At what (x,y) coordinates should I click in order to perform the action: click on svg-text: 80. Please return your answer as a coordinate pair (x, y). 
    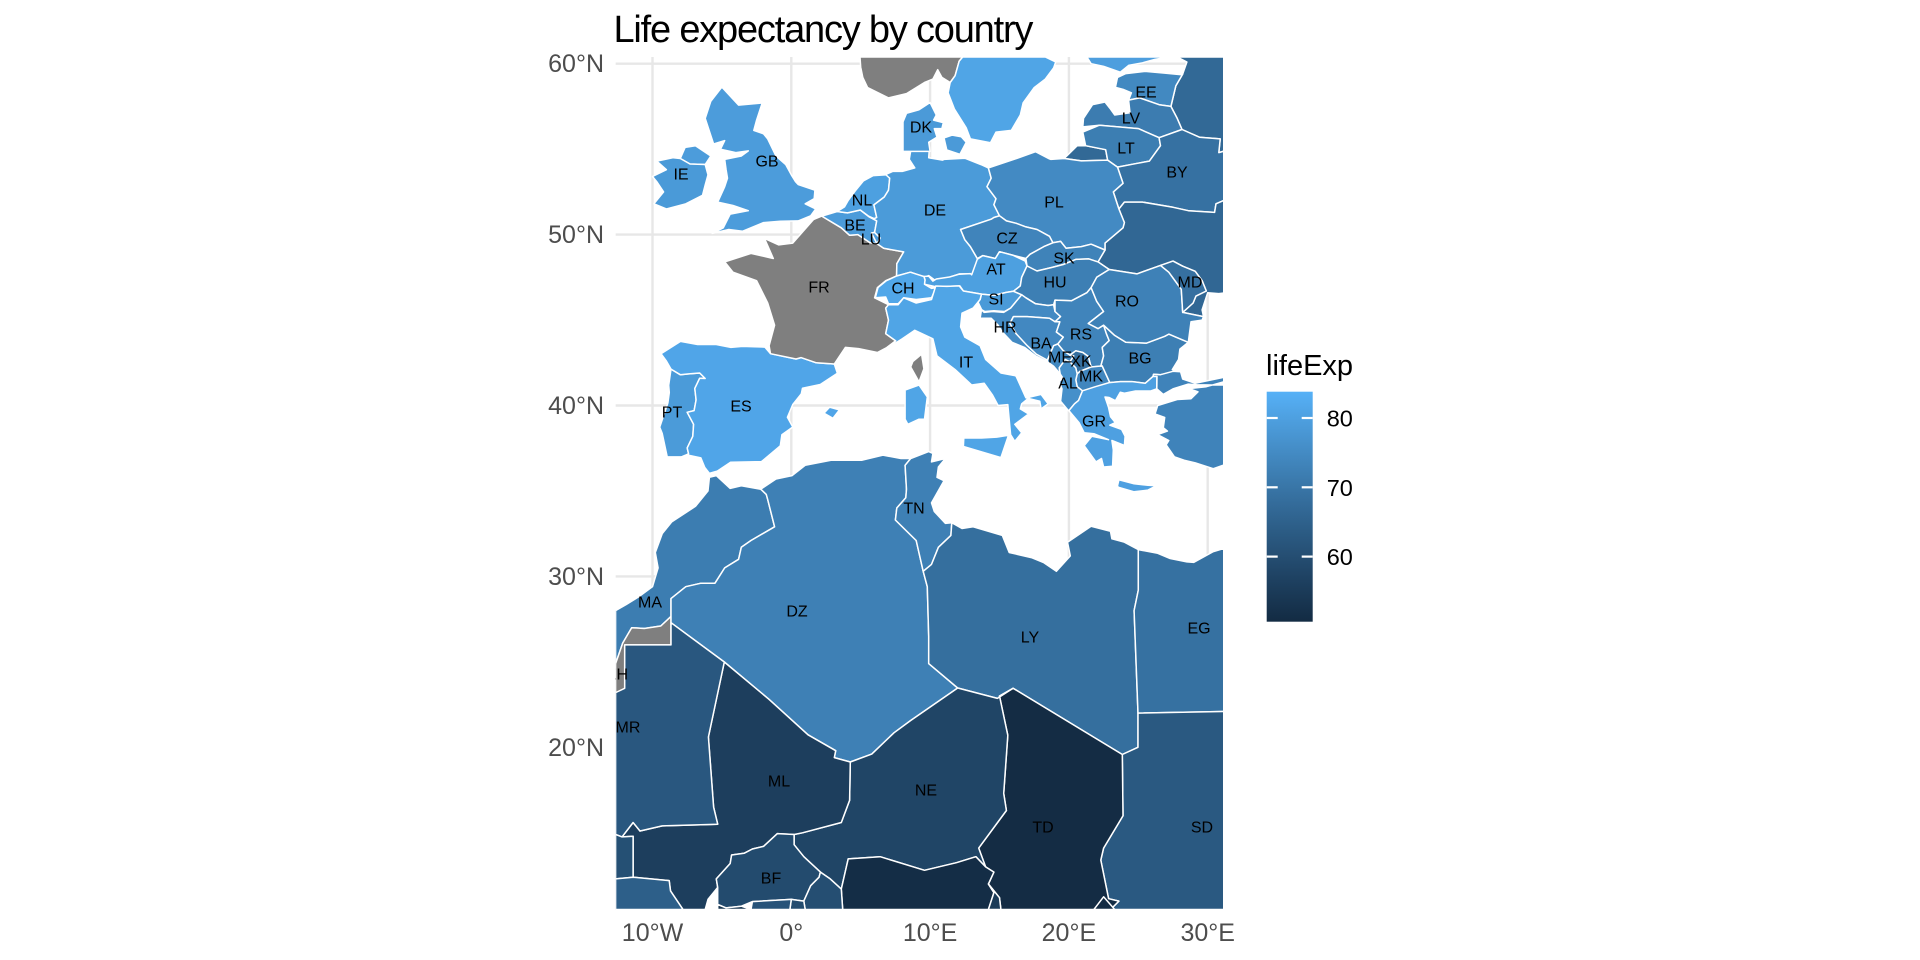
    Looking at the image, I should click on (1340, 419).